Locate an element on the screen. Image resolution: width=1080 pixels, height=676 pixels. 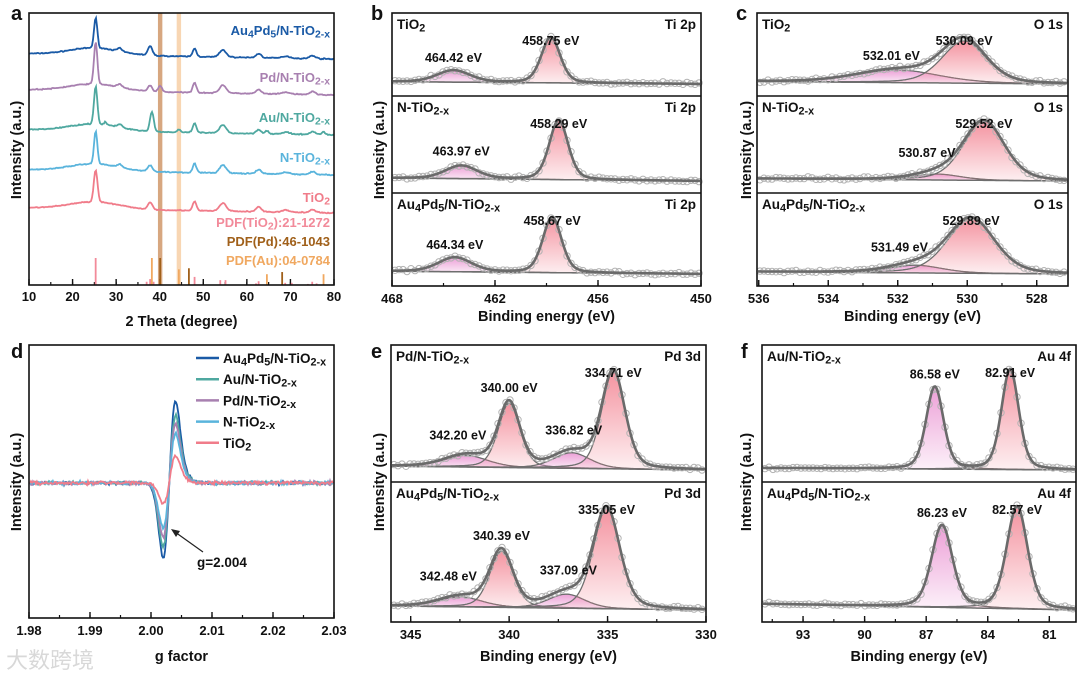
peak-label: 334.71 eV is located at coordinates (614, 373).